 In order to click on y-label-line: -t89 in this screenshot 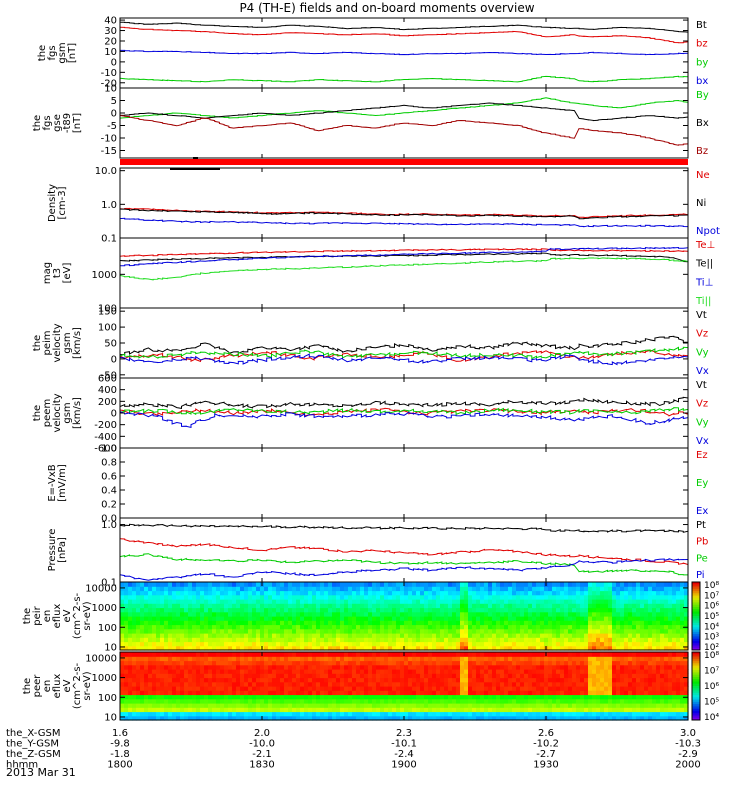, I will do `click(67, 123)`.